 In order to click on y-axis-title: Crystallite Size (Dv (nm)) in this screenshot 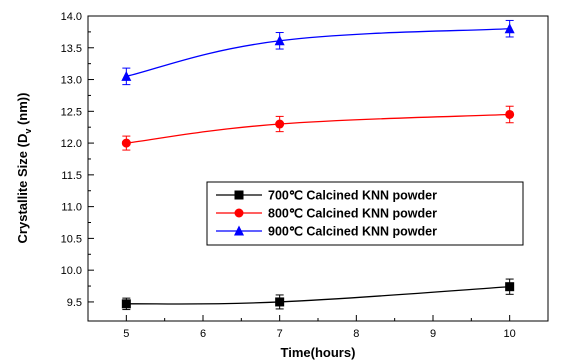, I will do `click(24, 168)`.